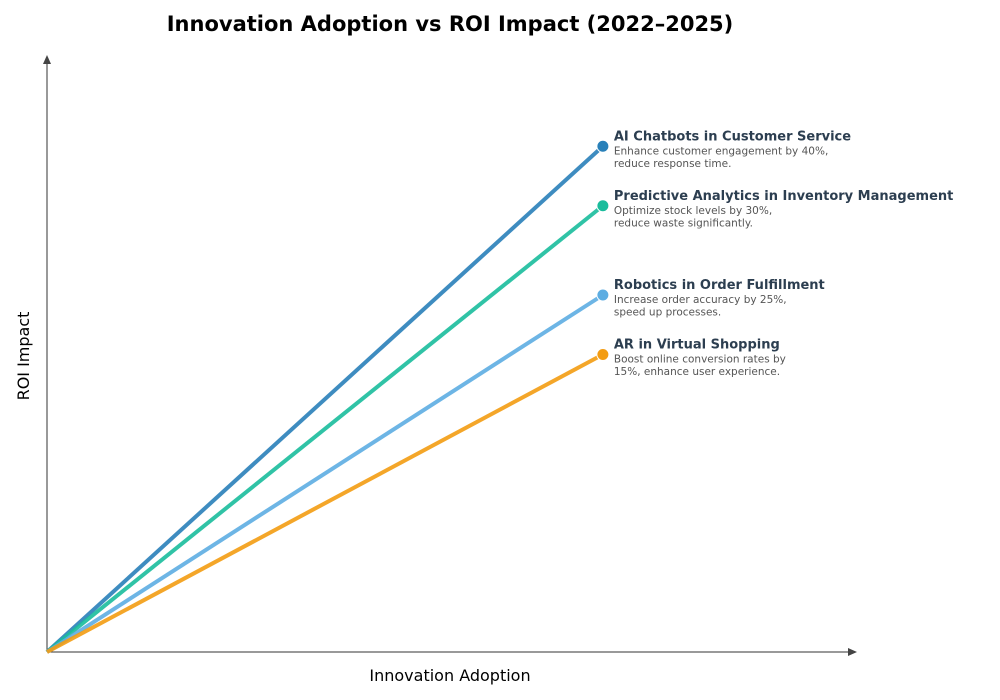 Image resolution: width=1000 pixels, height=700 pixels. Describe the element at coordinates (700, 300) in the screenshot. I see `series-description: Increase order accuracy by 25%,` at that location.